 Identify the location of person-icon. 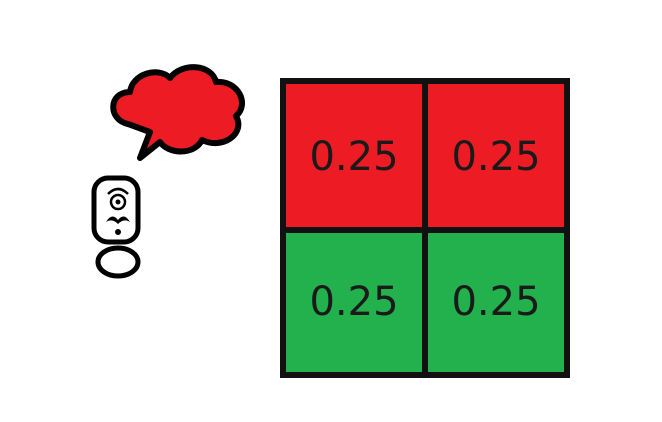
(116, 227).